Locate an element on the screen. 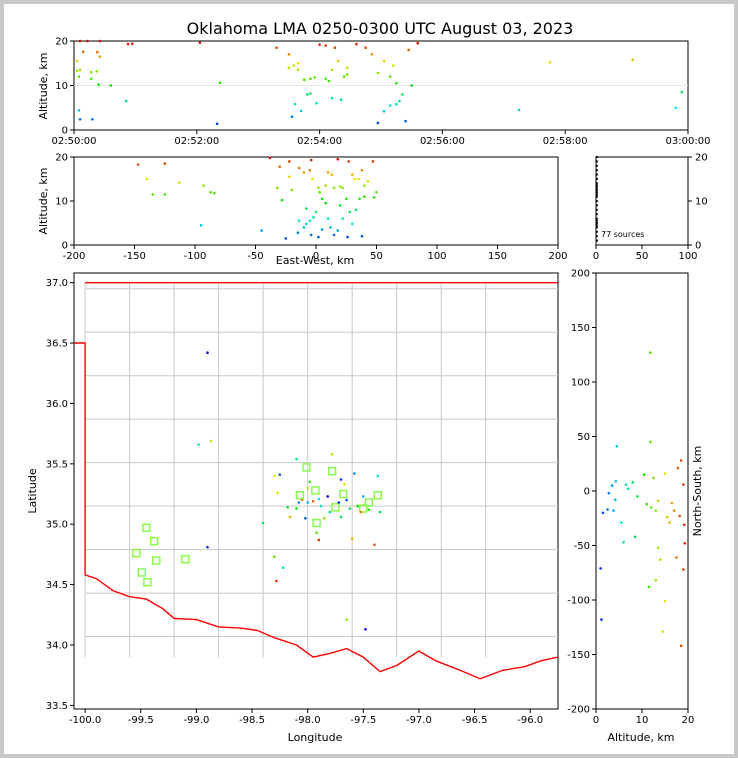  ns-alt-ytick-label: -150 is located at coordinates (578, 655).